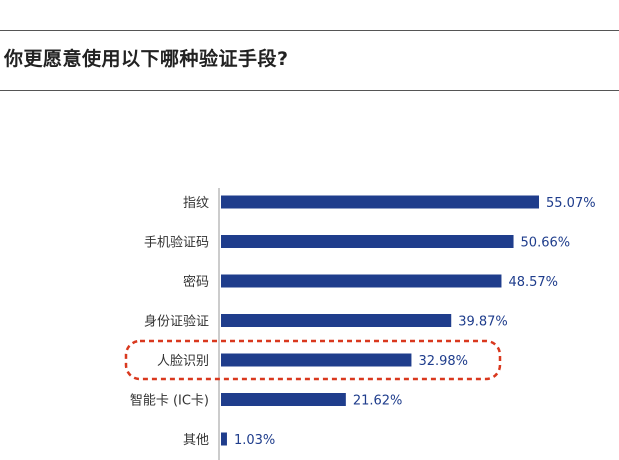 The width and height of the screenshot is (619, 460). I want to click on bottom-rule, so click(309, 90).